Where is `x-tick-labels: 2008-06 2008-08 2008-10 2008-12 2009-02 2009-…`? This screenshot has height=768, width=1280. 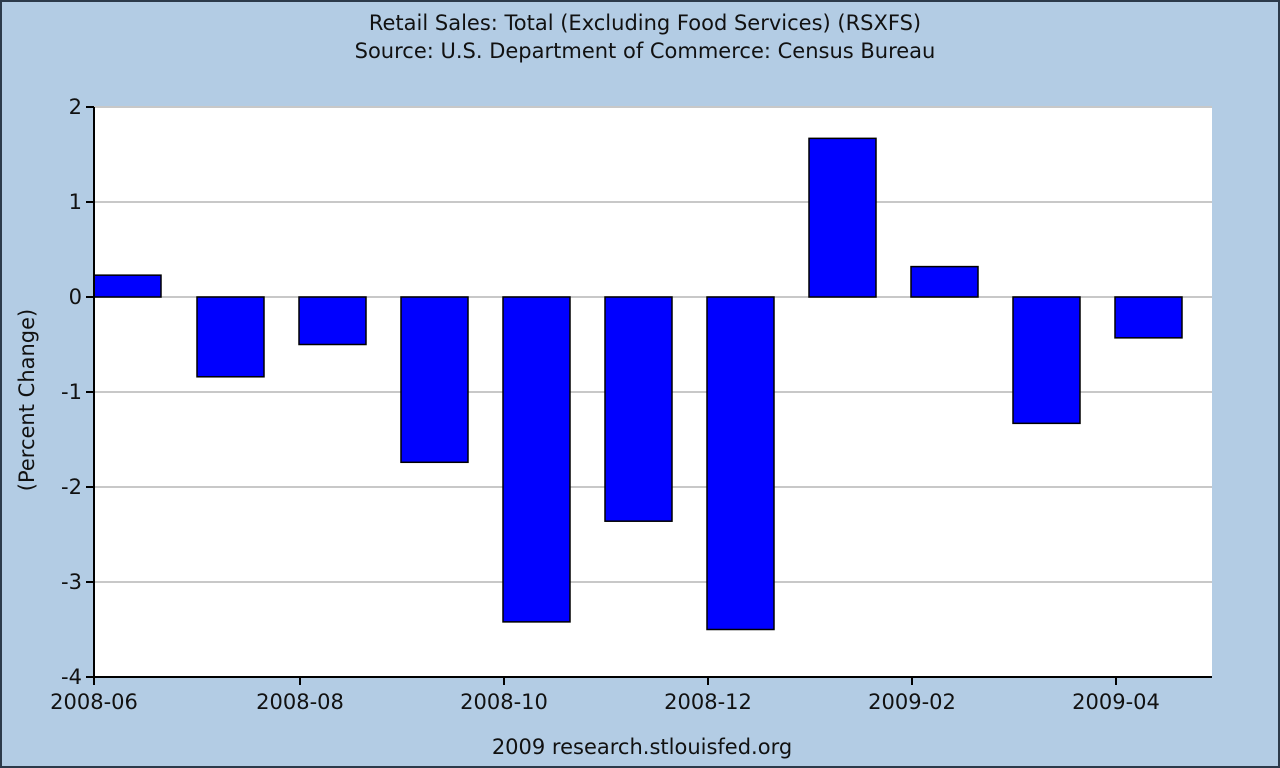 x-tick-labels: 2008-06 2008-08 2008-10 2008-12 2009-02 2009-… is located at coordinates (605, 702).